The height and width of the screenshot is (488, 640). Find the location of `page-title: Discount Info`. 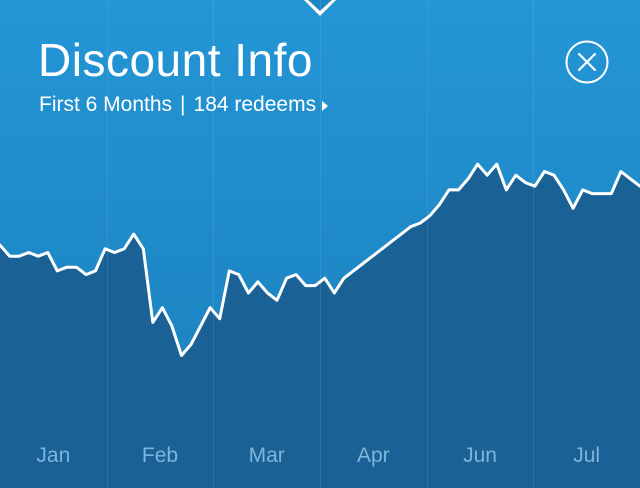

page-title: Discount Info is located at coordinates (175, 60).